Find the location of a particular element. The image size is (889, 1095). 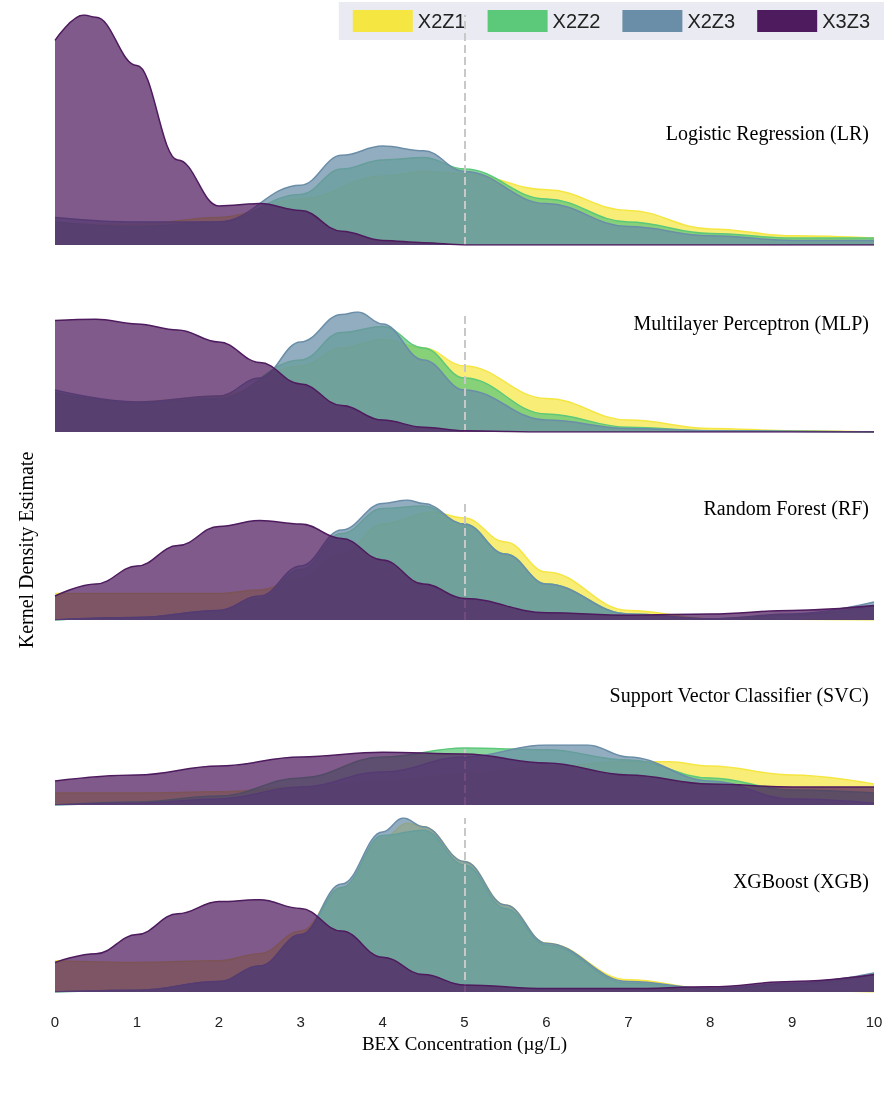

x-tick-label: 7 is located at coordinates (628, 1021).